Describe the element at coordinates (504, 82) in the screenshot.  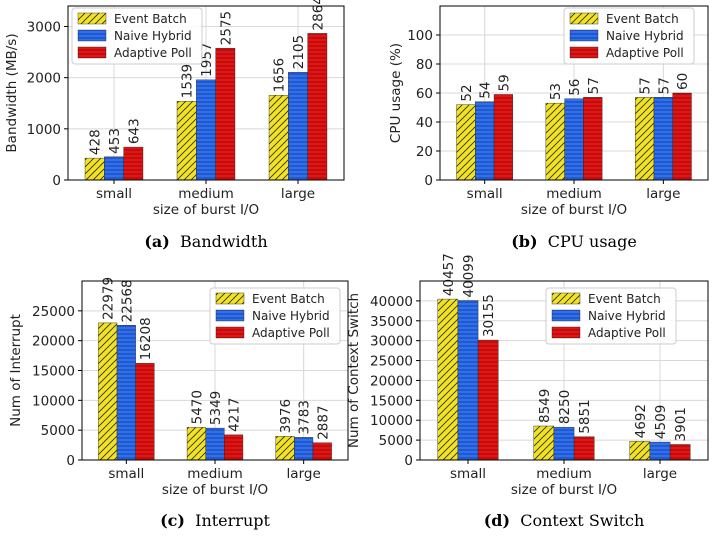
I see `data-label: 59` at that location.